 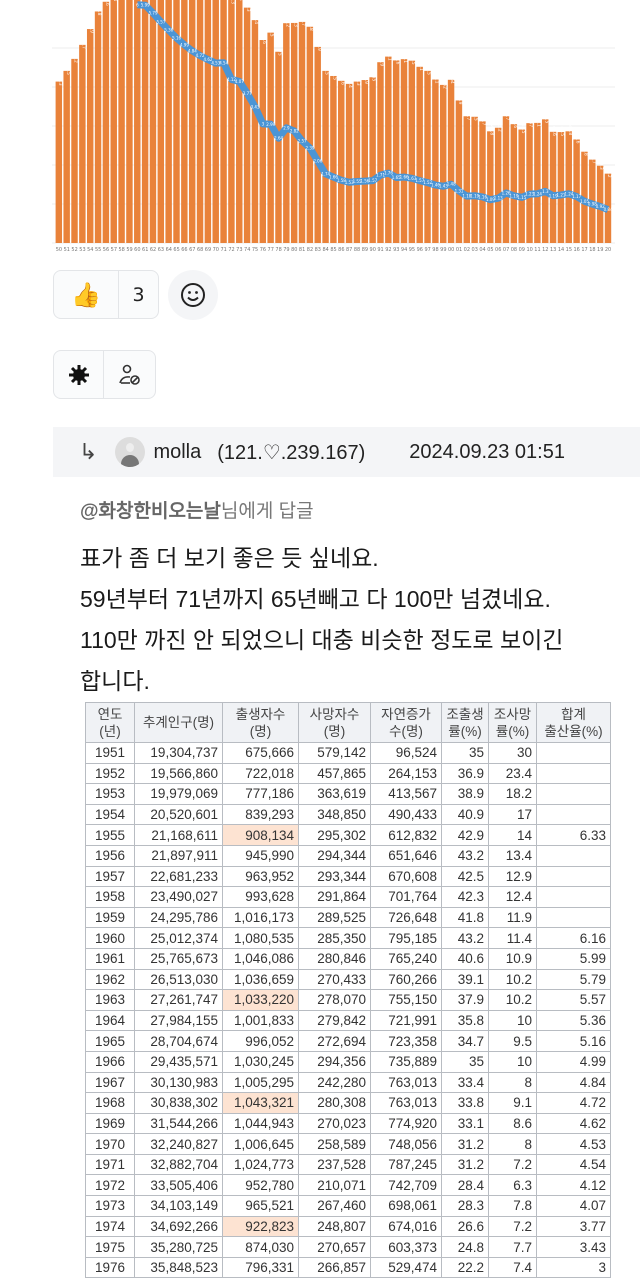 What do you see at coordinates (334, 835) in the screenshot?
I see `table-cell: 295,302` at bounding box center [334, 835].